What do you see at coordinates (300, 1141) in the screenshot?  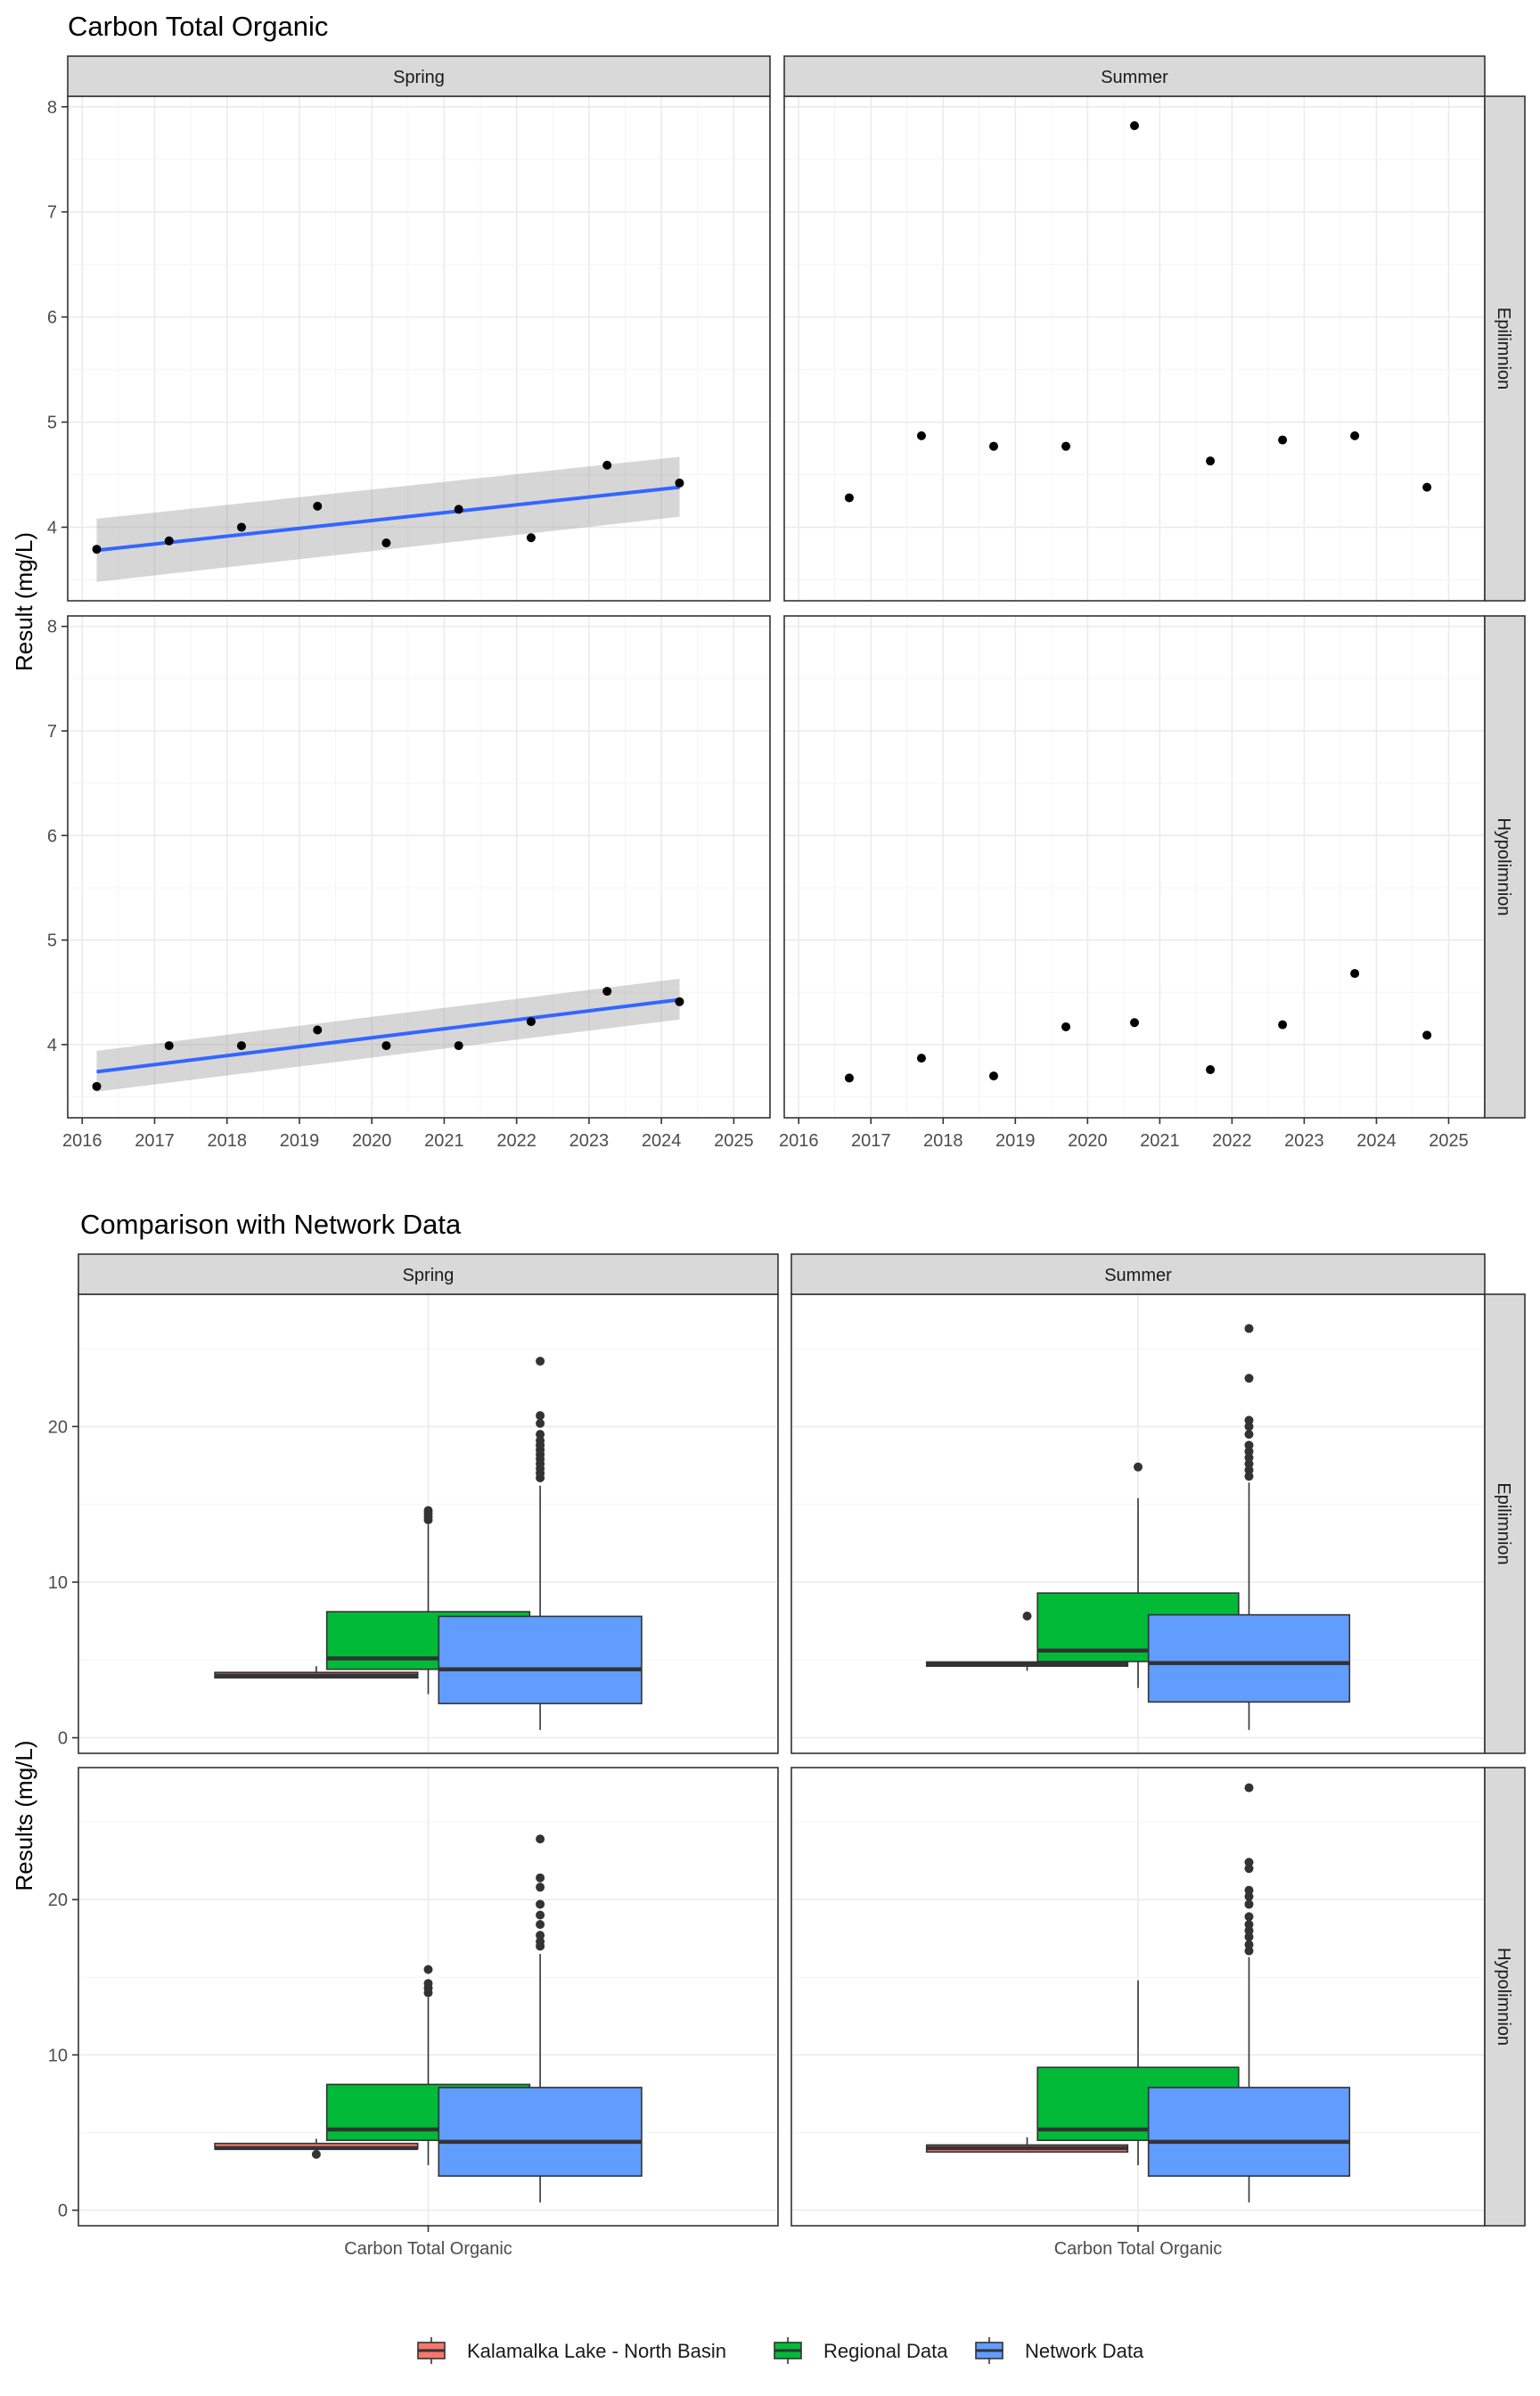 I see `x-tick-label: 2019` at bounding box center [300, 1141].